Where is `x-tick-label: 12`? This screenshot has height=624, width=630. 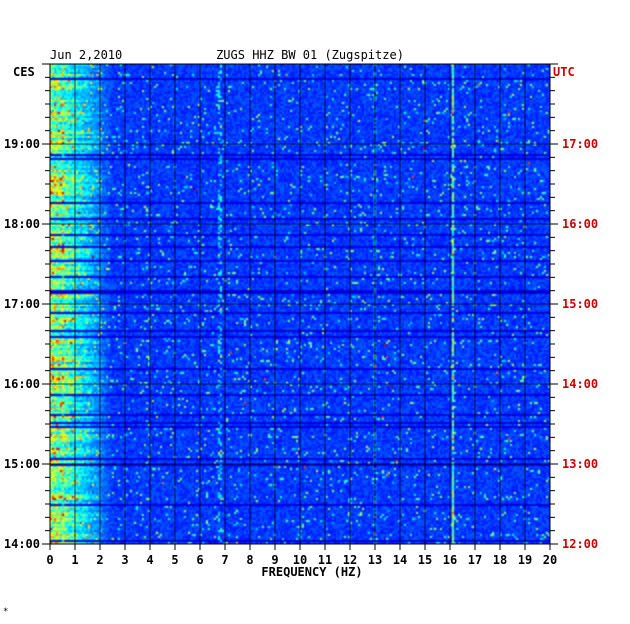 x-tick-label: 12 is located at coordinates (350, 560).